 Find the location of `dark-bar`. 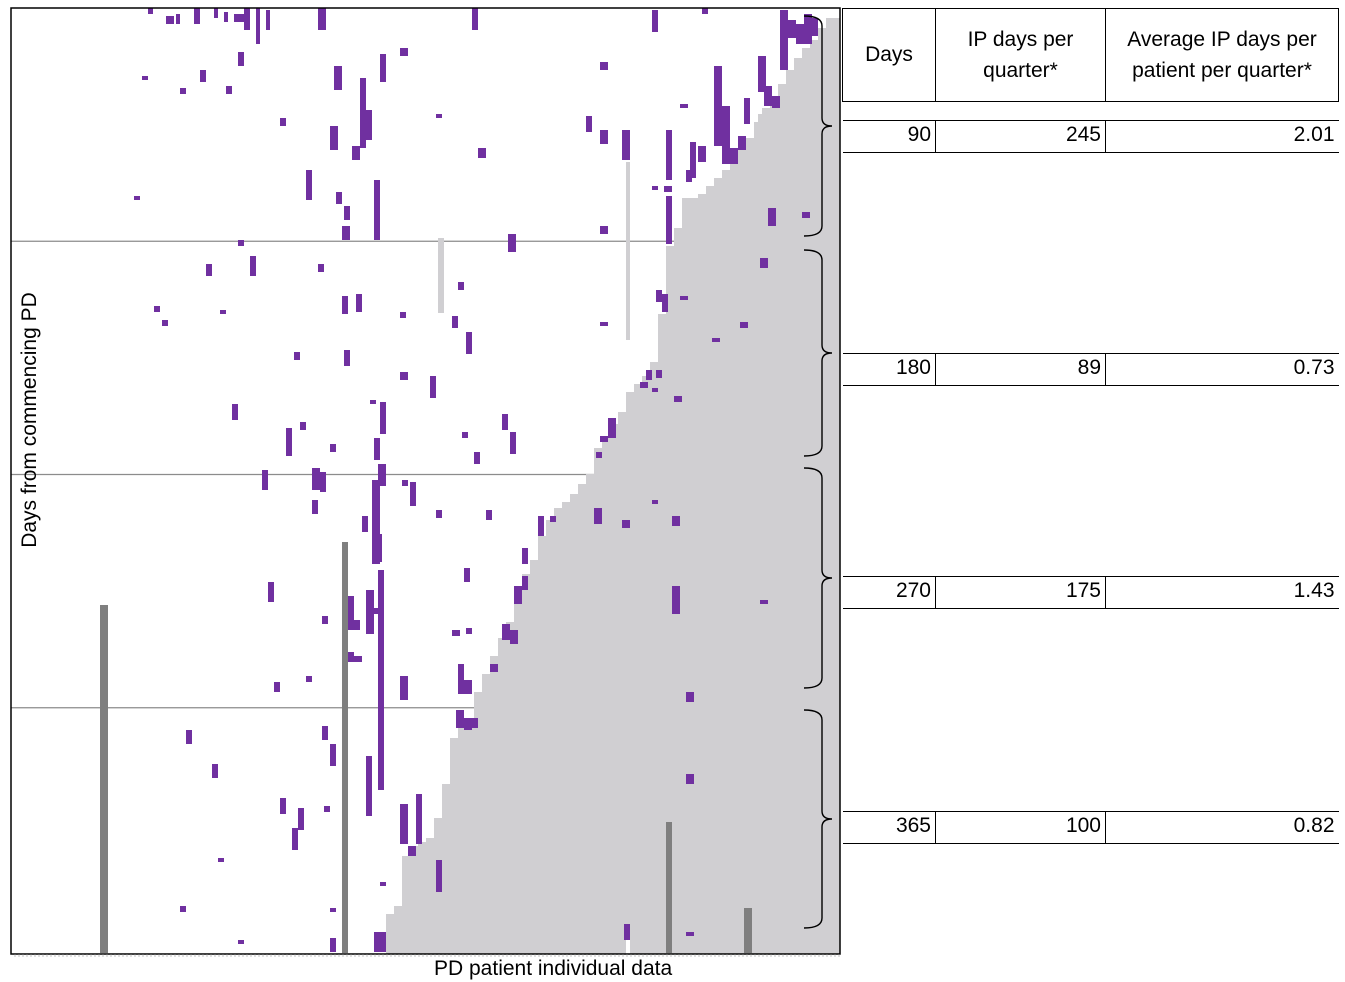

dark-bar is located at coordinates (104, 779).